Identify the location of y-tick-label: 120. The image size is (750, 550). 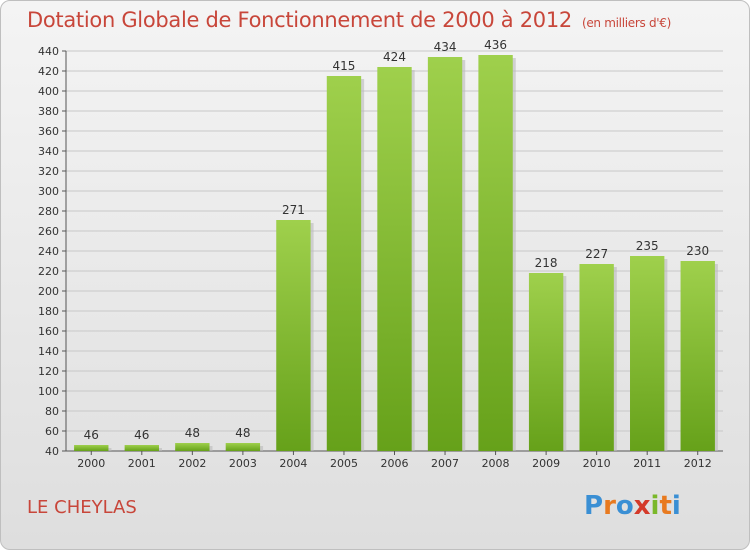
(48, 371).